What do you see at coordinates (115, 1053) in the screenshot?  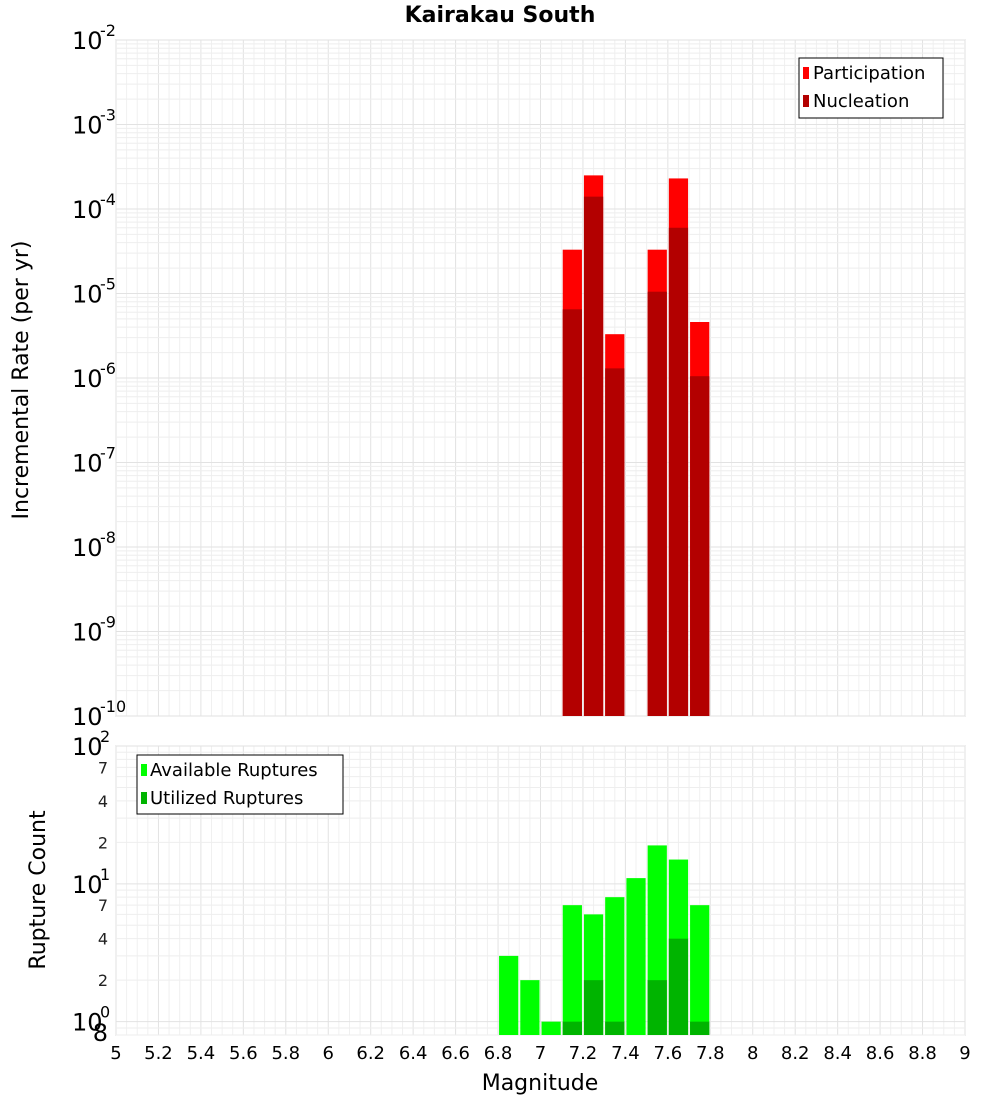 I see `x-tick-label: 5` at bounding box center [115, 1053].